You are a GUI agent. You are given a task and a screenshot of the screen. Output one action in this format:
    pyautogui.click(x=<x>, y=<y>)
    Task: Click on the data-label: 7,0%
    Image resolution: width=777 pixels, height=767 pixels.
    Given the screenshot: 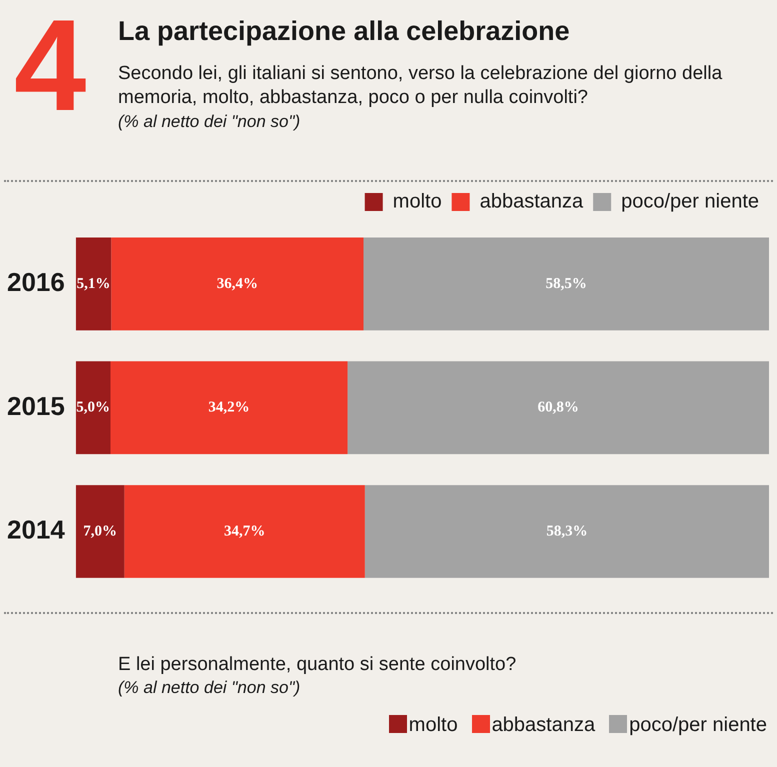 What is the action you would take?
    pyautogui.click(x=100, y=531)
    